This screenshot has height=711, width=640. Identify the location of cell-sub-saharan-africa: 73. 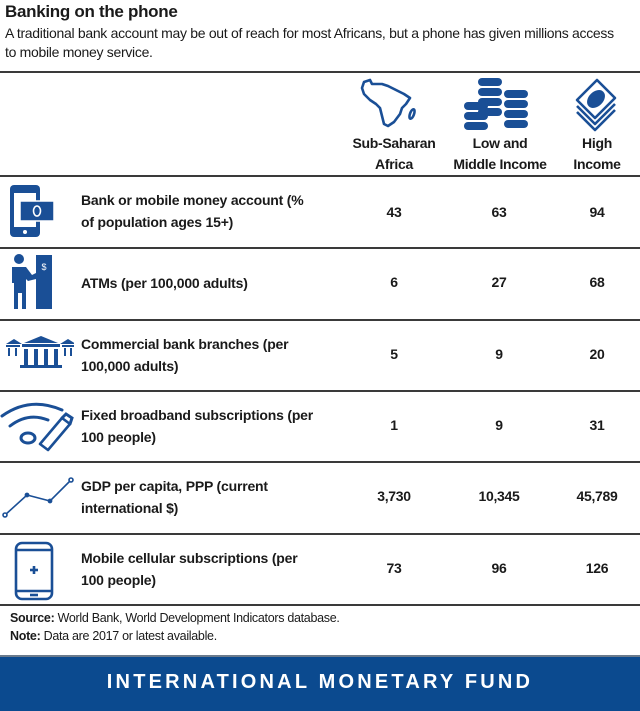
(394, 568).